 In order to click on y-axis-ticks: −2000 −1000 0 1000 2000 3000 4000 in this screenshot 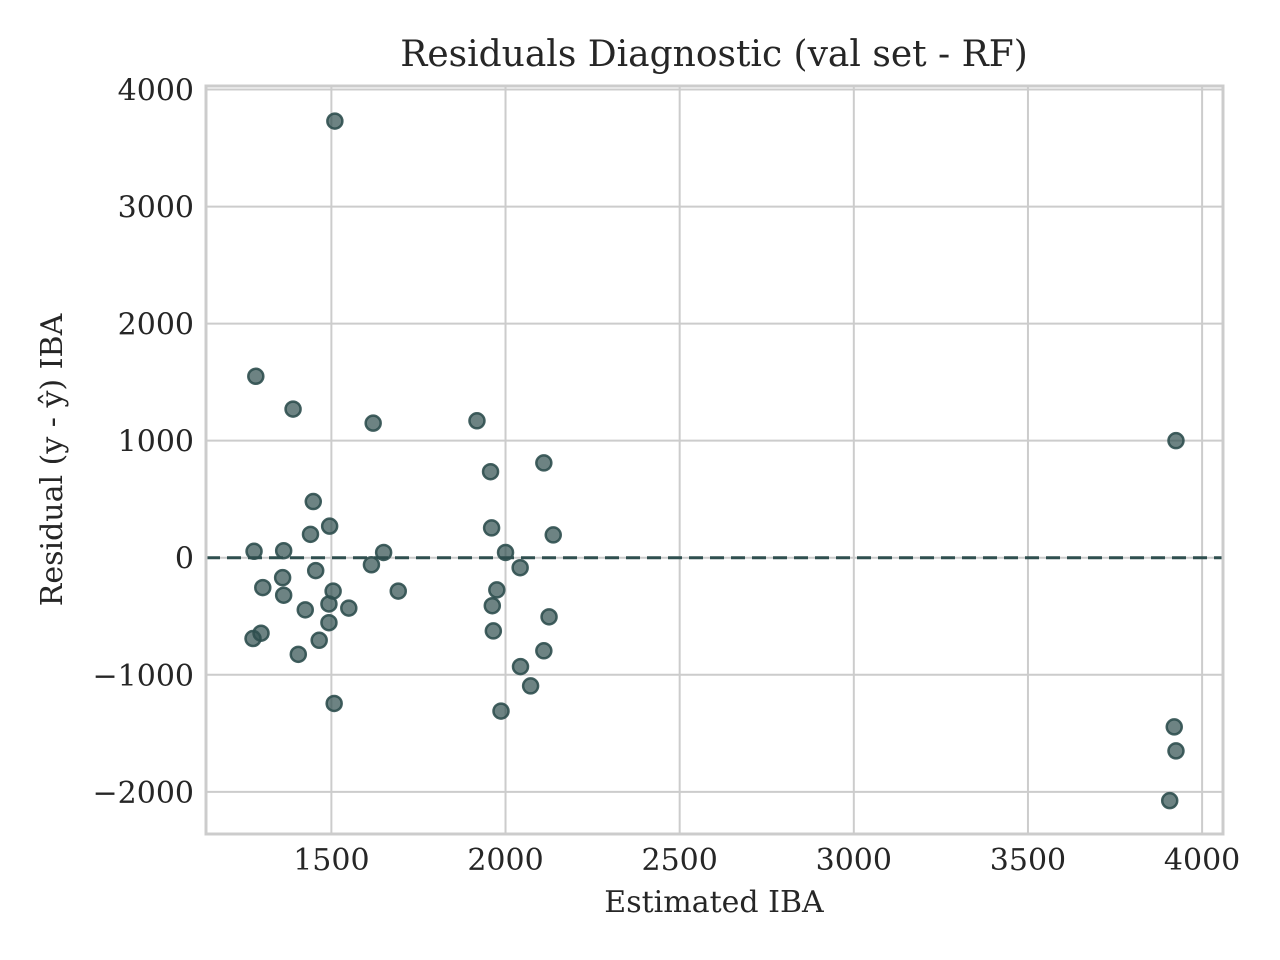, I will do `click(143, 442)`.